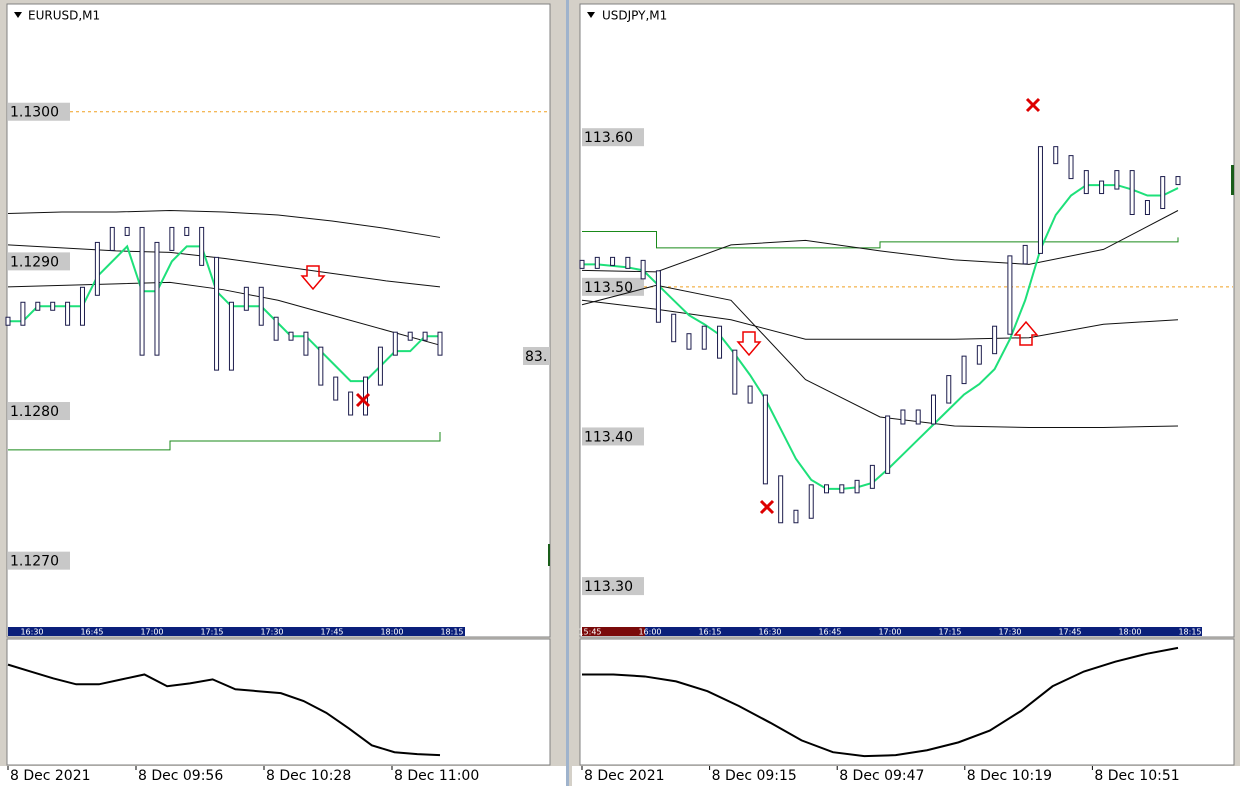 The width and height of the screenshot is (1240, 786). I want to click on time-label: 16:00, so click(649, 632).